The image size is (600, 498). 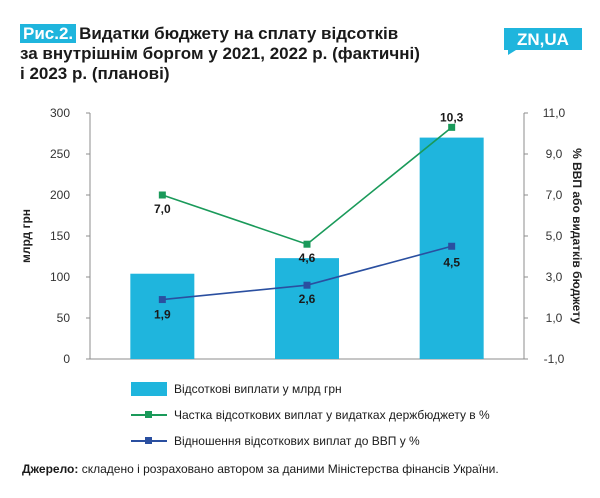 What do you see at coordinates (60, 195) in the screenshot?
I see `y-tick-label: 200` at bounding box center [60, 195].